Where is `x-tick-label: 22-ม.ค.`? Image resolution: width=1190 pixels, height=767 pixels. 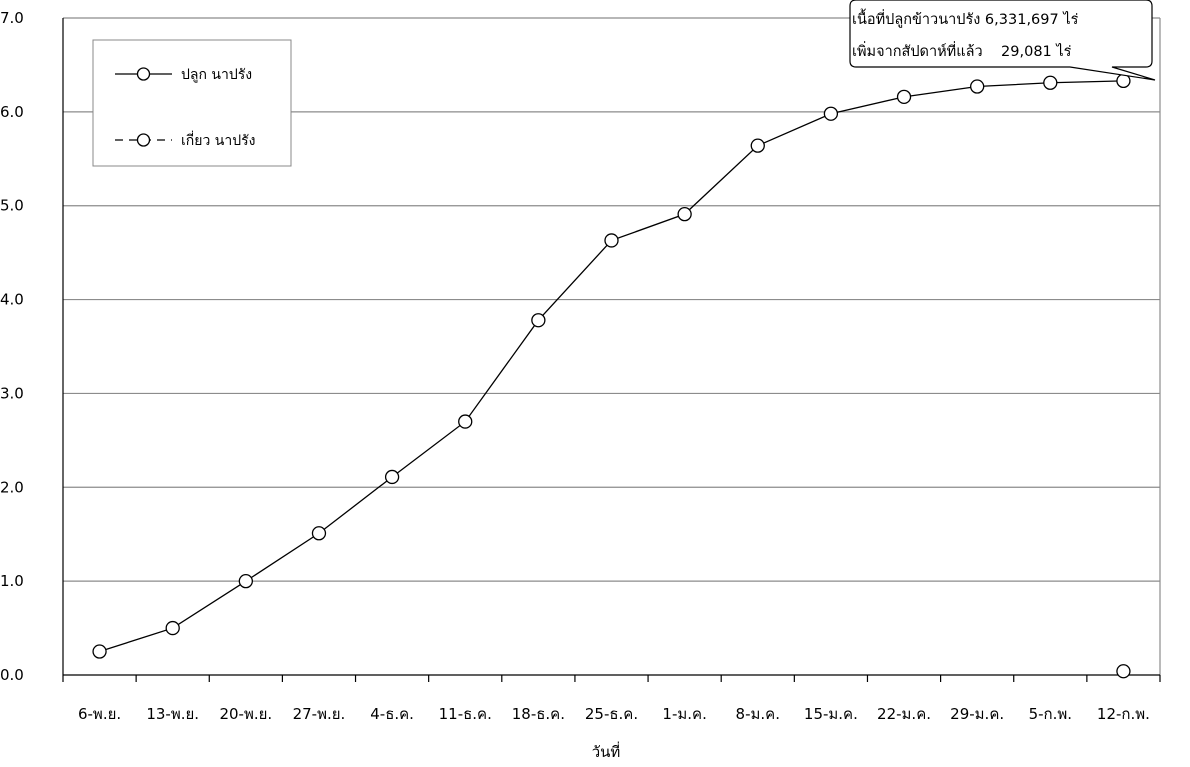 x-tick-label: 22-ม.ค. is located at coordinates (904, 714).